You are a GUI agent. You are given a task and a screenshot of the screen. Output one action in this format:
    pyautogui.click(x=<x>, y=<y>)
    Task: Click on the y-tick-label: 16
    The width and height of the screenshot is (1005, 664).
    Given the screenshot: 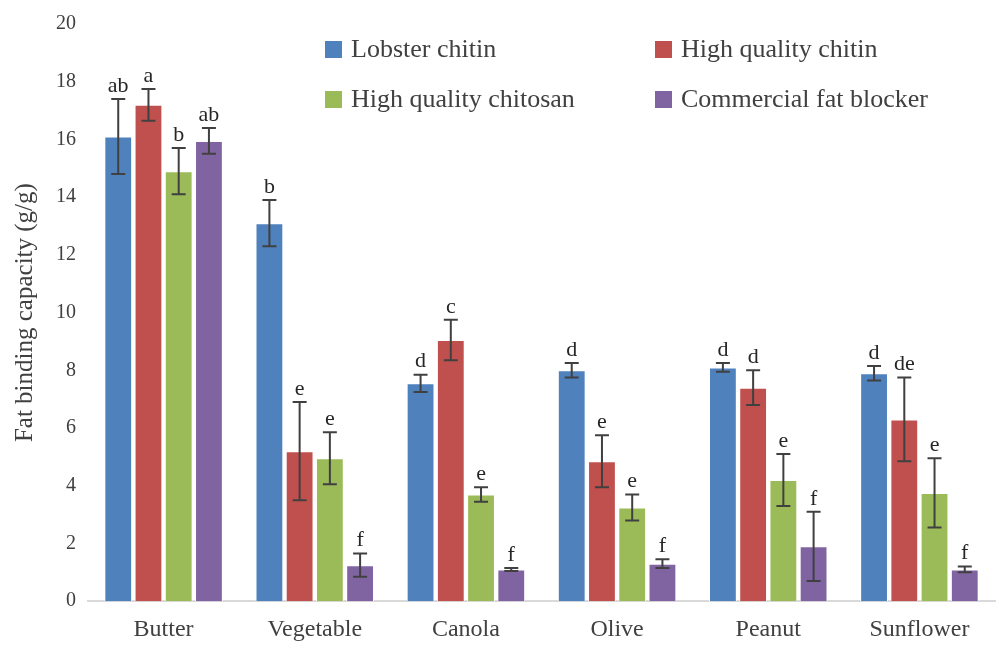 What is the action you would take?
    pyautogui.click(x=66, y=137)
    